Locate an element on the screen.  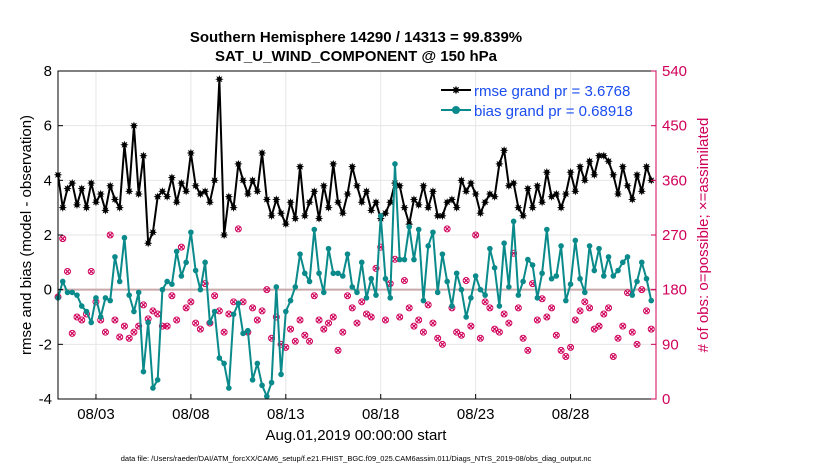
y-tick-label: -4 is located at coordinates (45, 399).